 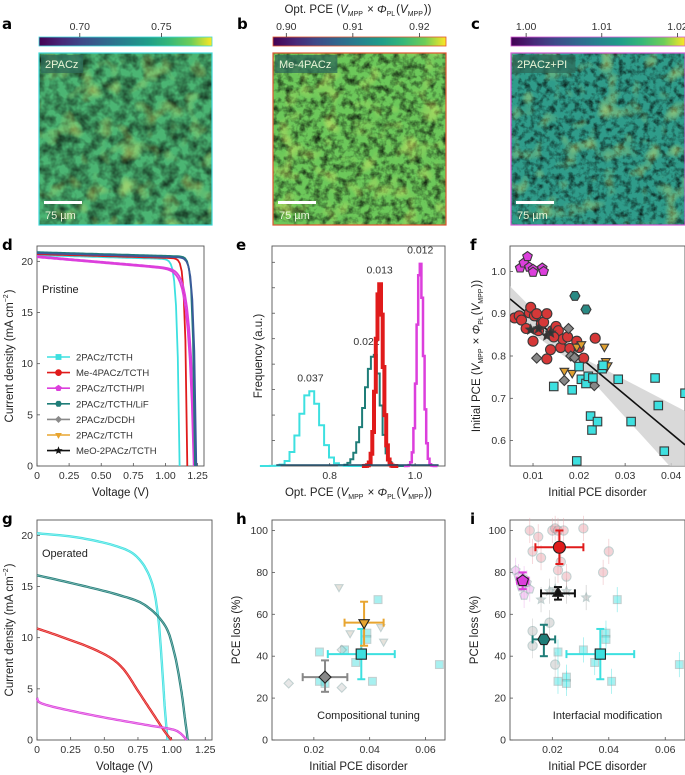 What do you see at coordinates (105, 420) in the screenshot?
I see `legend-label: 2PACz/DCDH` at bounding box center [105, 420].